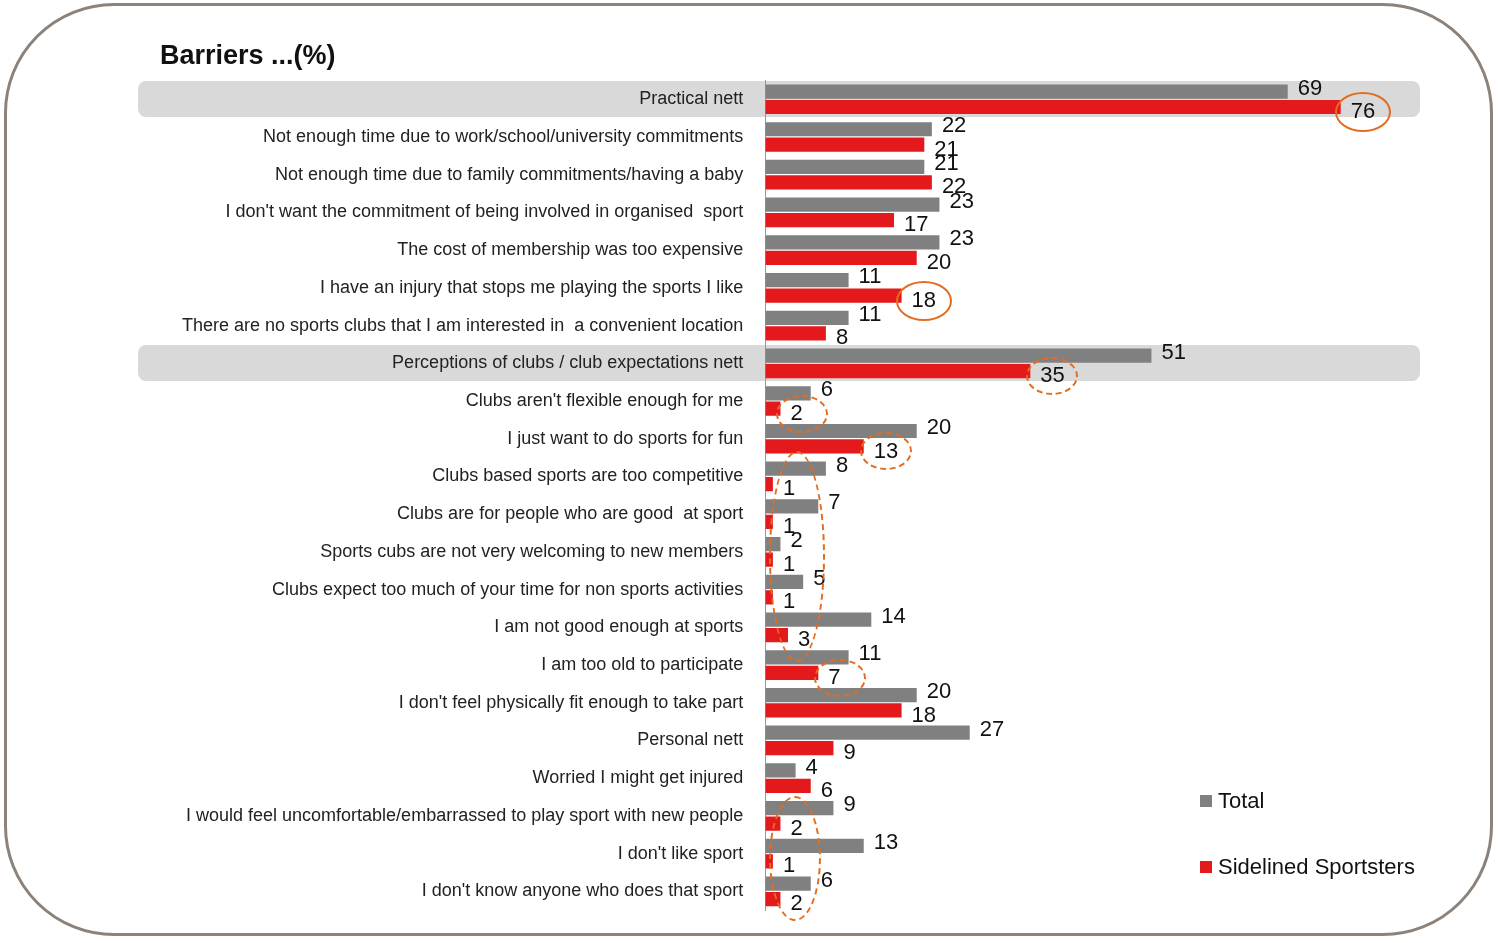 The height and width of the screenshot is (943, 1501). Describe the element at coordinates (992, 728) in the screenshot. I see `data-label: 27` at that location.